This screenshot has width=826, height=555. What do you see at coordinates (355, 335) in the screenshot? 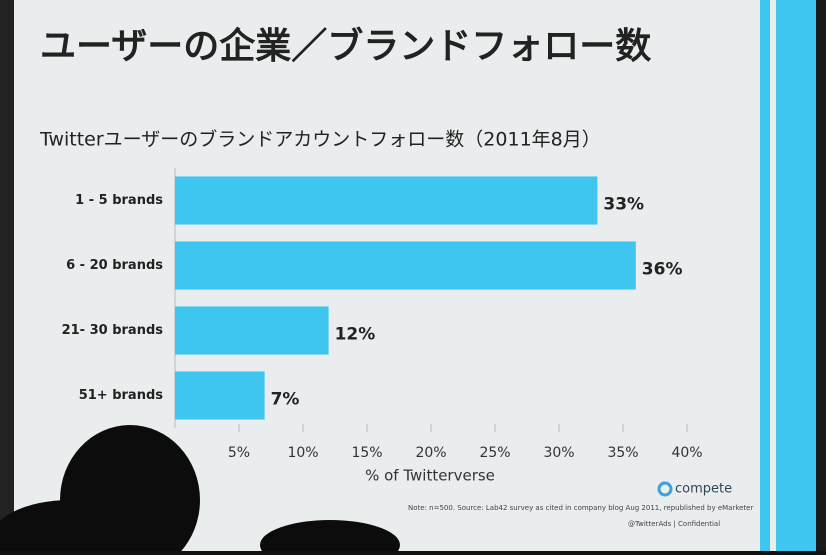
I see `value-label: 12%` at bounding box center [355, 335].